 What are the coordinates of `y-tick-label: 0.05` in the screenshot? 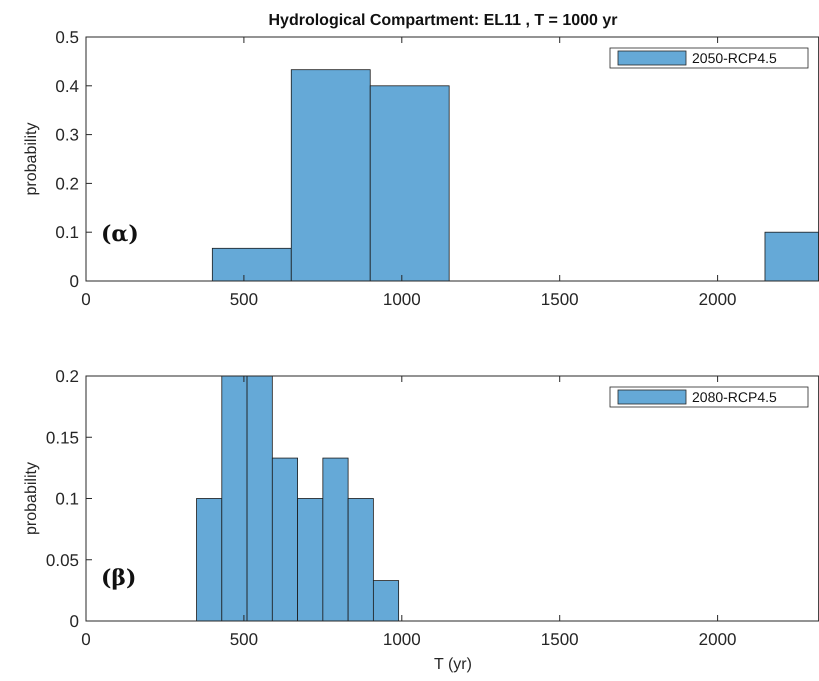 It's located at (62, 560).